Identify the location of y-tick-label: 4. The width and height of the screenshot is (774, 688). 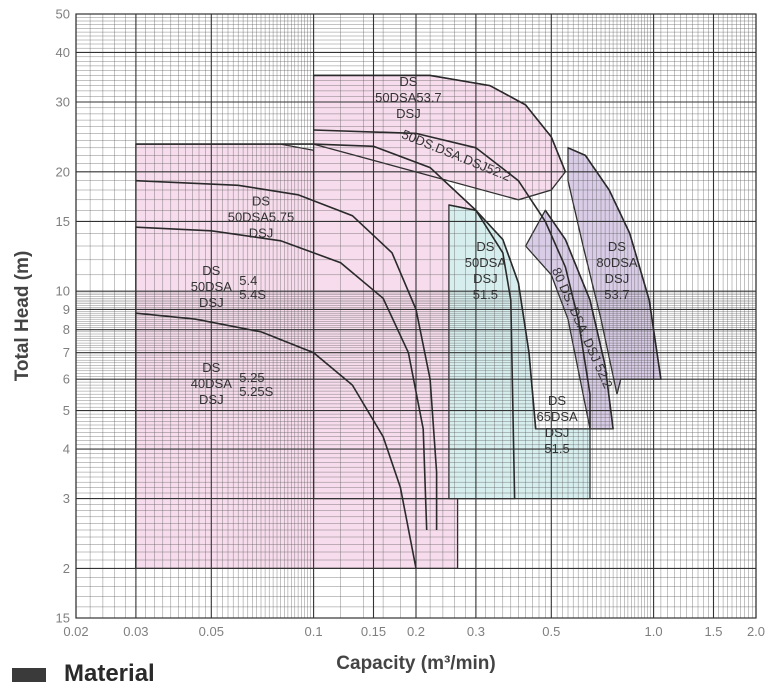
(66, 449).